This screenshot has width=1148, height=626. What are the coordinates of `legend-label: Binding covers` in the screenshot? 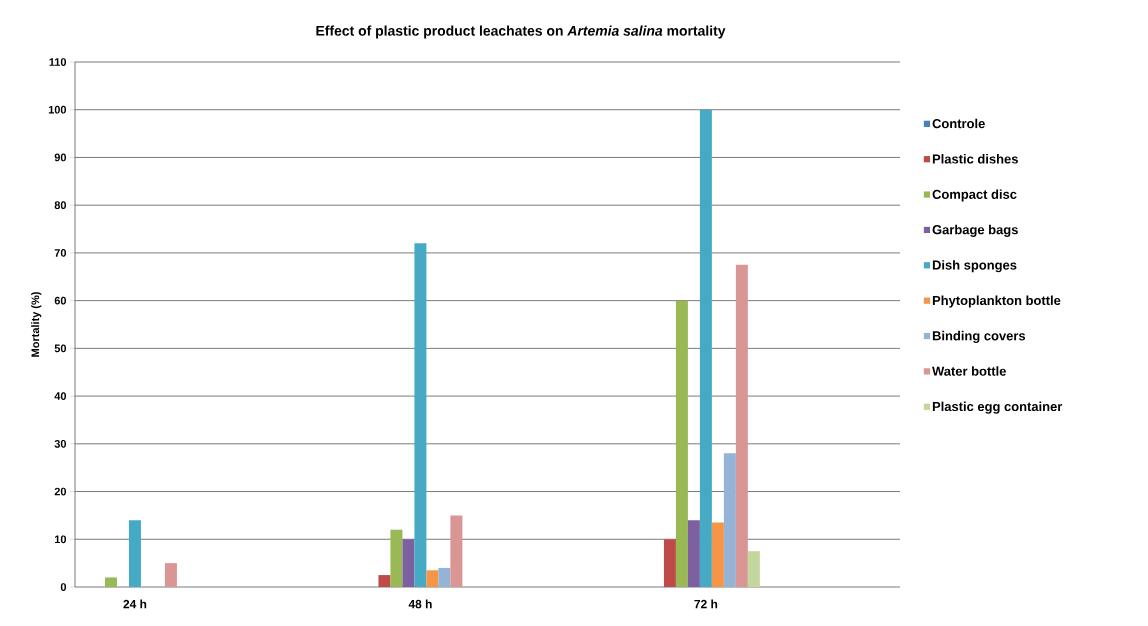 It's located at (979, 337).